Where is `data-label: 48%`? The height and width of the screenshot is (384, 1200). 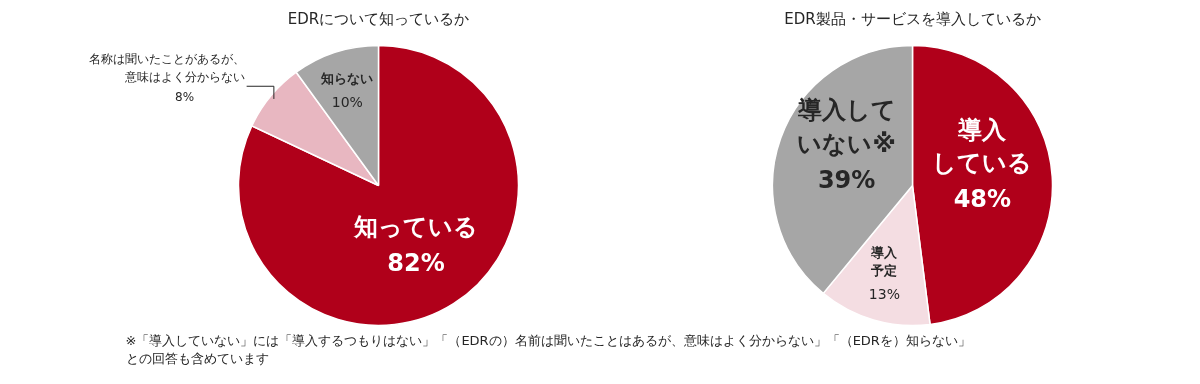
data-label: 48% is located at coordinates (982, 199).